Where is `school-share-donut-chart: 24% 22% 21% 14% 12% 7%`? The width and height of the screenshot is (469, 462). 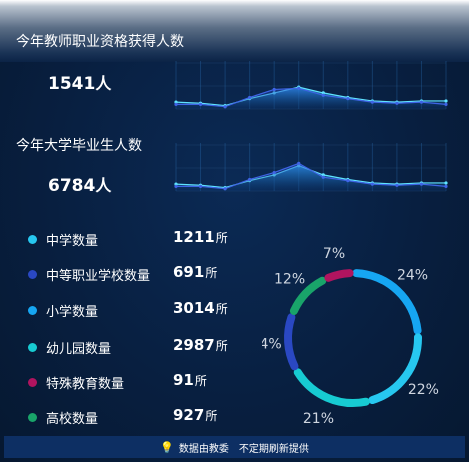 school-share-donut-chart: 24% 22% 21% 14% 12% 7% is located at coordinates (350, 336).